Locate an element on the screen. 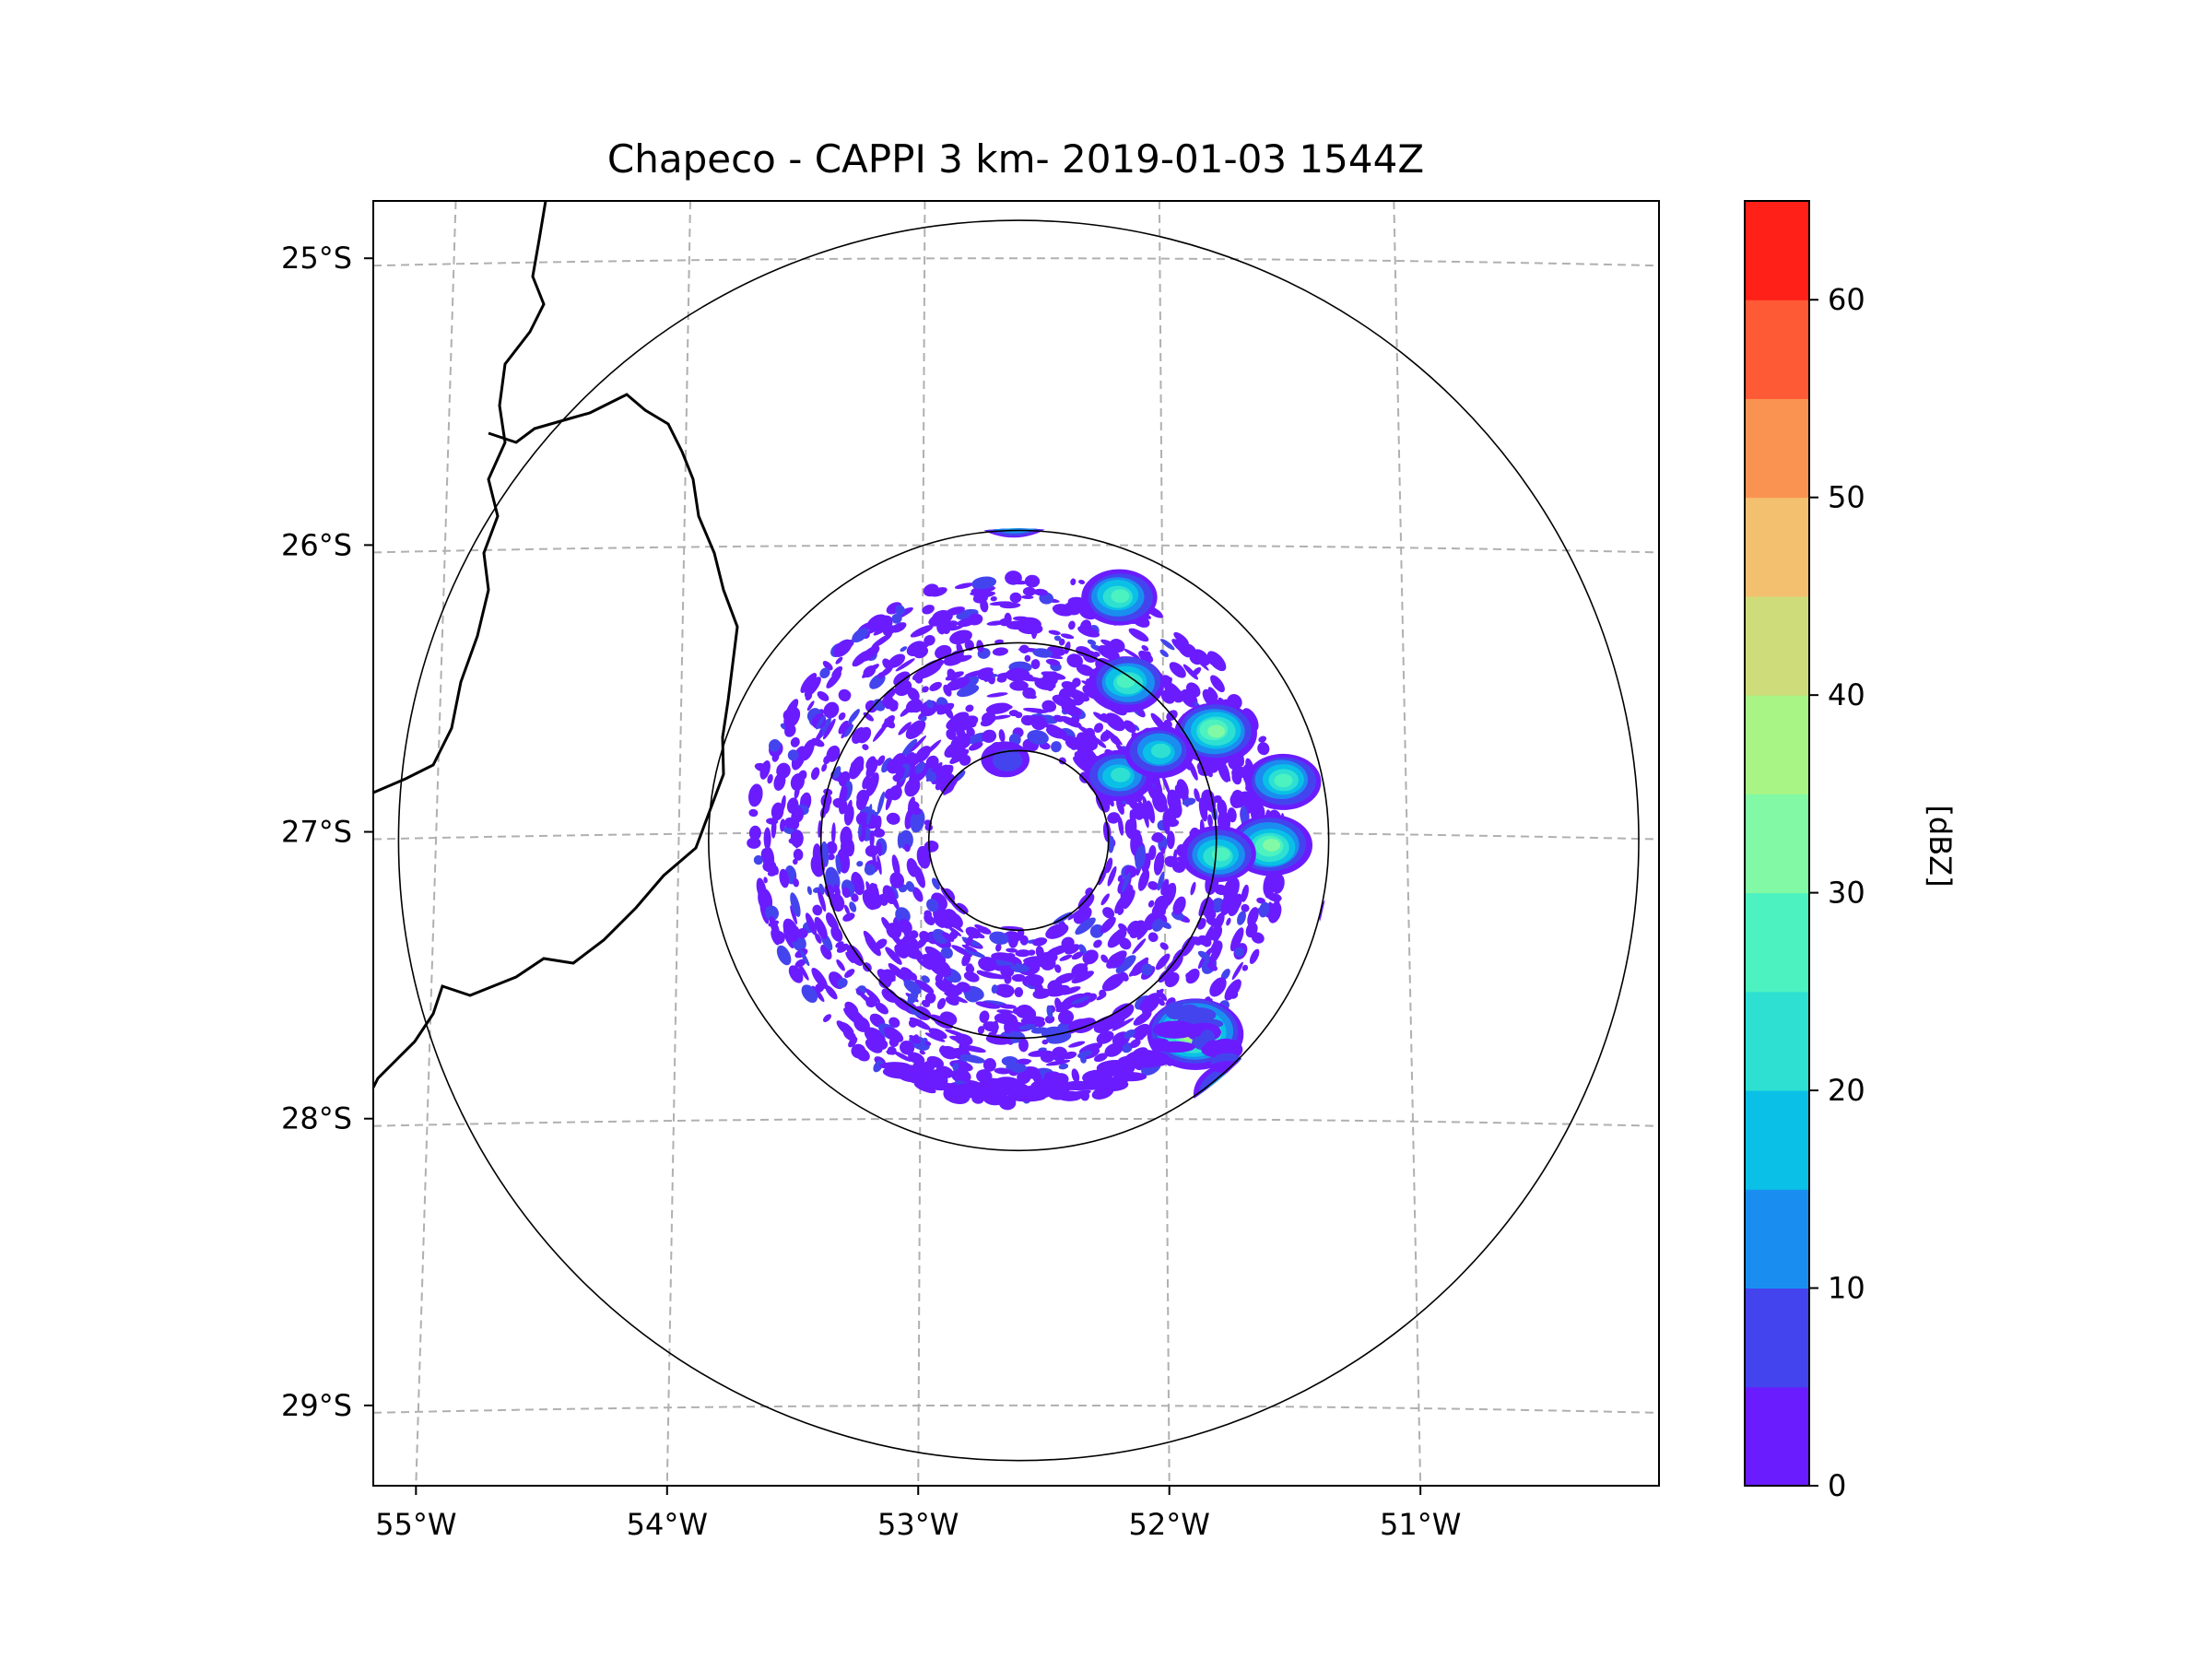 The height and width of the screenshot is (1659, 2212). parallel-gridline is located at coordinates (1016, 549).